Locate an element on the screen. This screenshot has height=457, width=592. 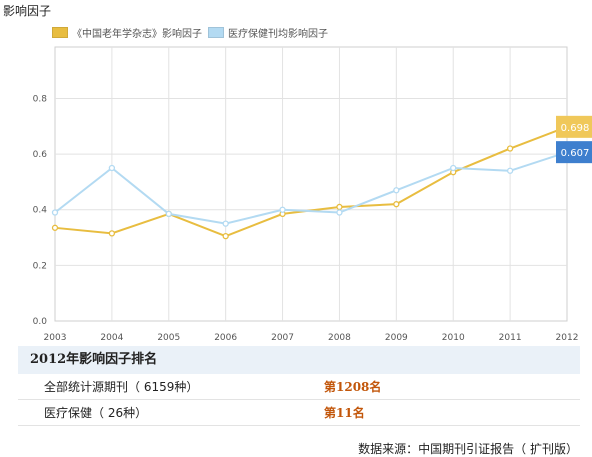
ranking-value: 第11名 is located at coordinates (344, 413).